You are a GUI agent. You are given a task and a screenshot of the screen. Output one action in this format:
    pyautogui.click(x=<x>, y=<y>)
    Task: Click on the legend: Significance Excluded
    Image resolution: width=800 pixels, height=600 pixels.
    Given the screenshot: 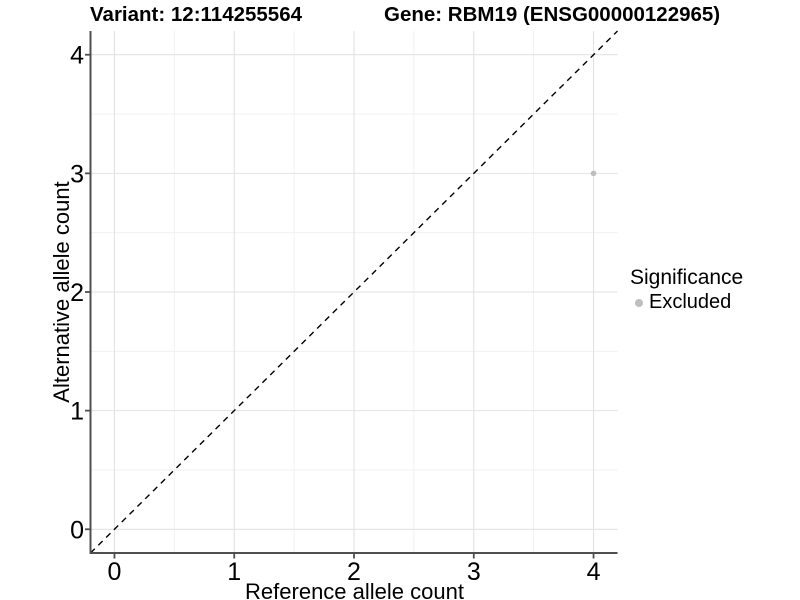 What is the action you would take?
    pyautogui.click(x=686, y=290)
    